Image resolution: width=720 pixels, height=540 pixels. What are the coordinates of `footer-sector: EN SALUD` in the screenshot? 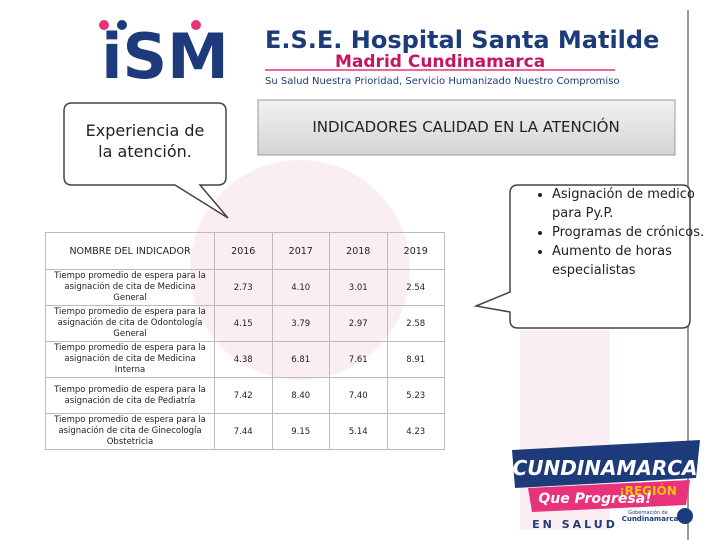 It's located at (575, 524).